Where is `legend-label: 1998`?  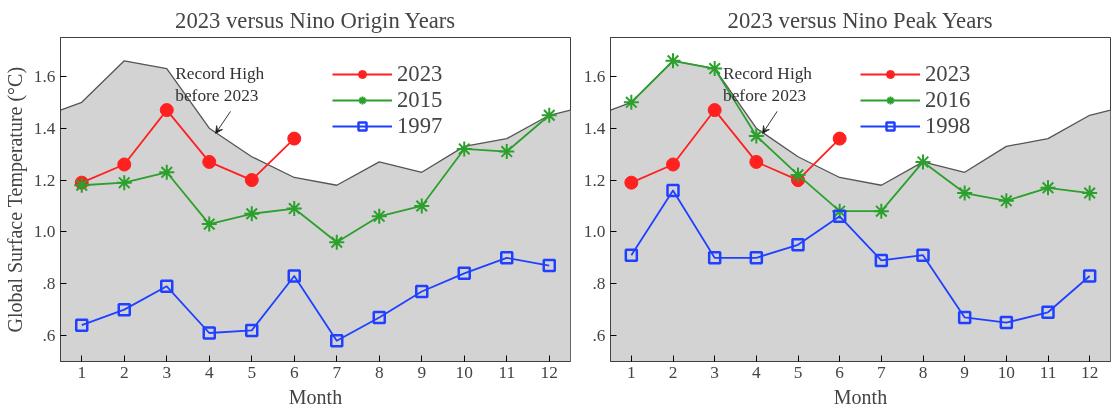 legend-label: 1998 is located at coordinates (948, 126).